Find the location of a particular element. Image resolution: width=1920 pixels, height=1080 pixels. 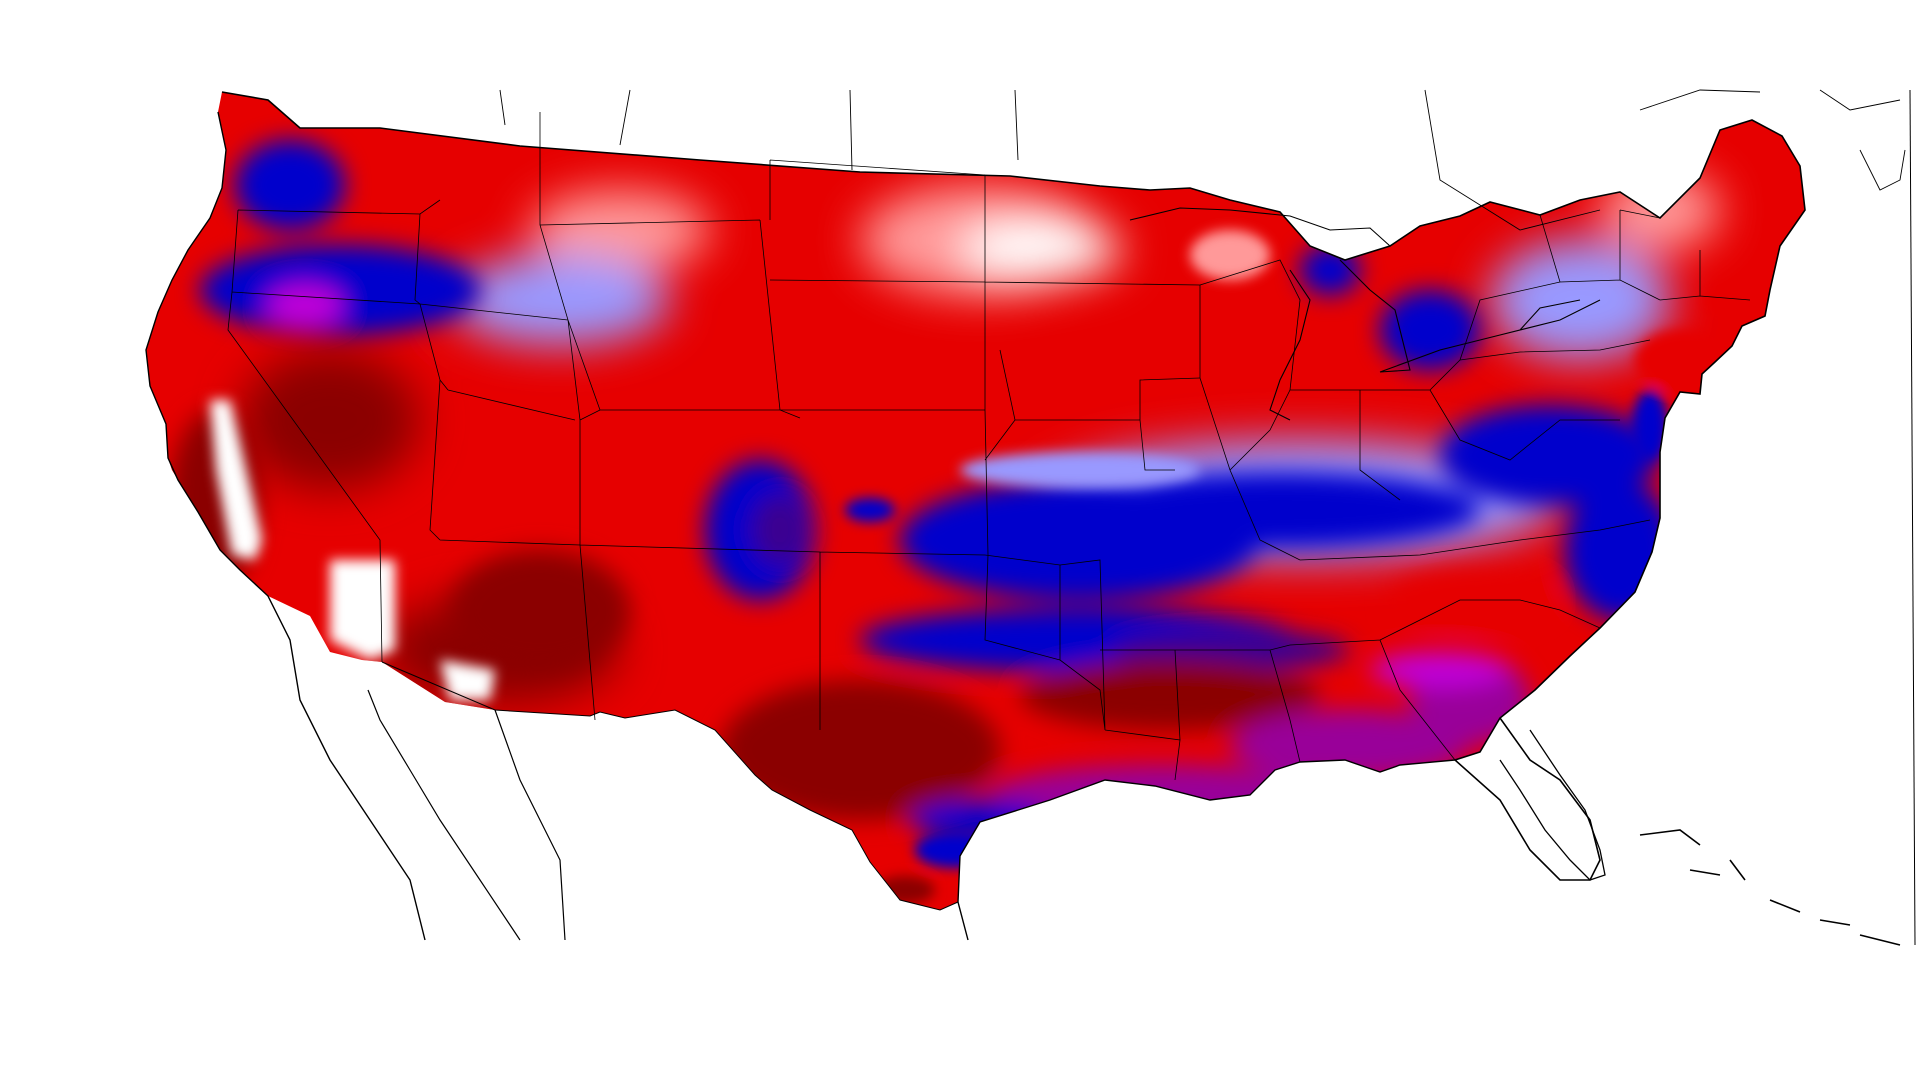

bahamas-islands is located at coordinates (1770, 887).